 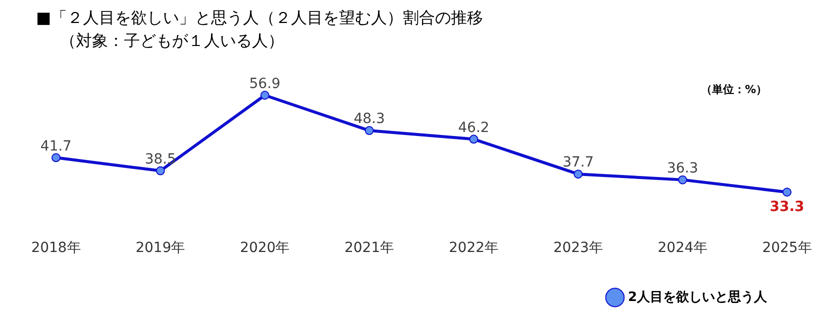 What do you see at coordinates (56, 146) in the screenshot?
I see `data-label: 41.7` at bounding box center [56, 146].